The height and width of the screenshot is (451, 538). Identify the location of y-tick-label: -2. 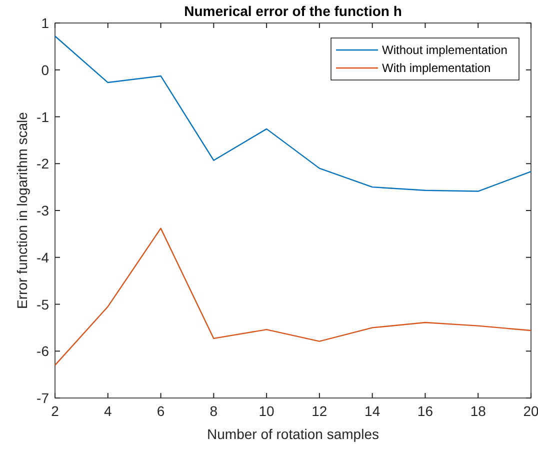
(43, 164).